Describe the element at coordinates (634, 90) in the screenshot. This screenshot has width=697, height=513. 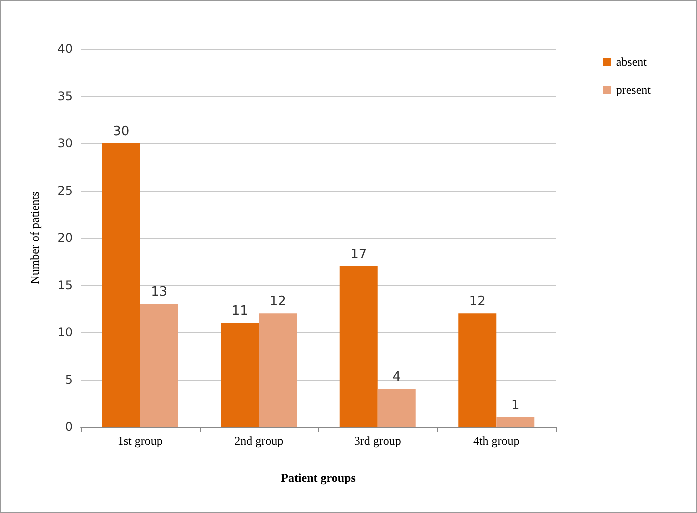
I see `legend-label: present` at that location.